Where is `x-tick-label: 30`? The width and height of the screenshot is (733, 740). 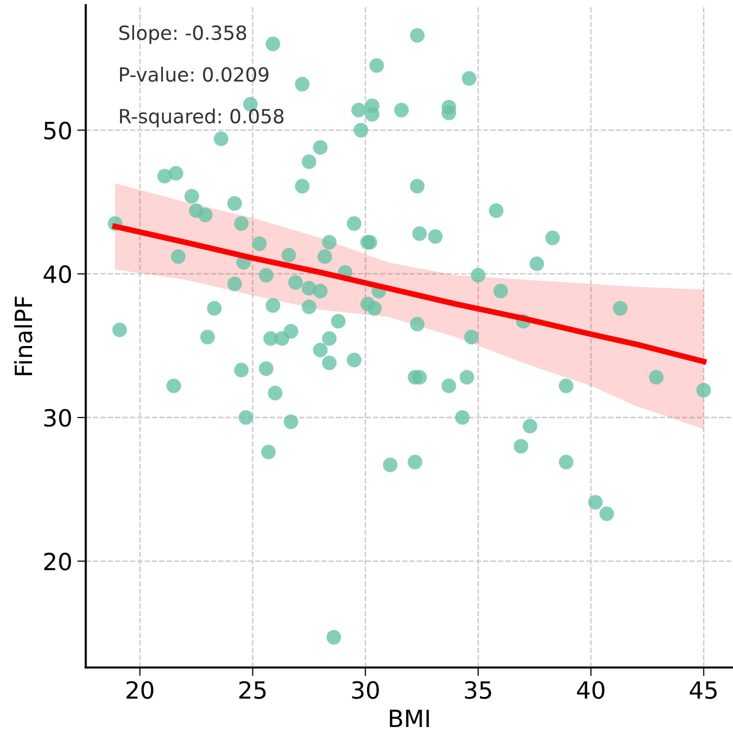 x-tick-label: 30 is located at coordinates (365, 690).